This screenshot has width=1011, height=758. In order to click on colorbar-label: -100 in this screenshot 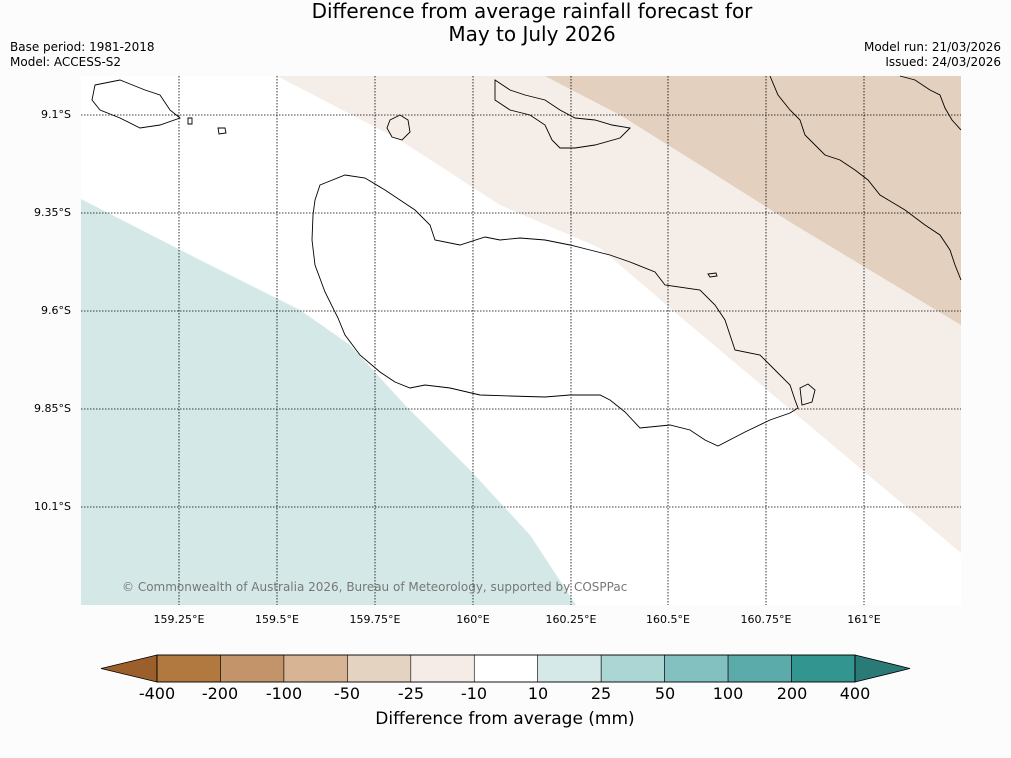, I will do `click(284, 693)`.